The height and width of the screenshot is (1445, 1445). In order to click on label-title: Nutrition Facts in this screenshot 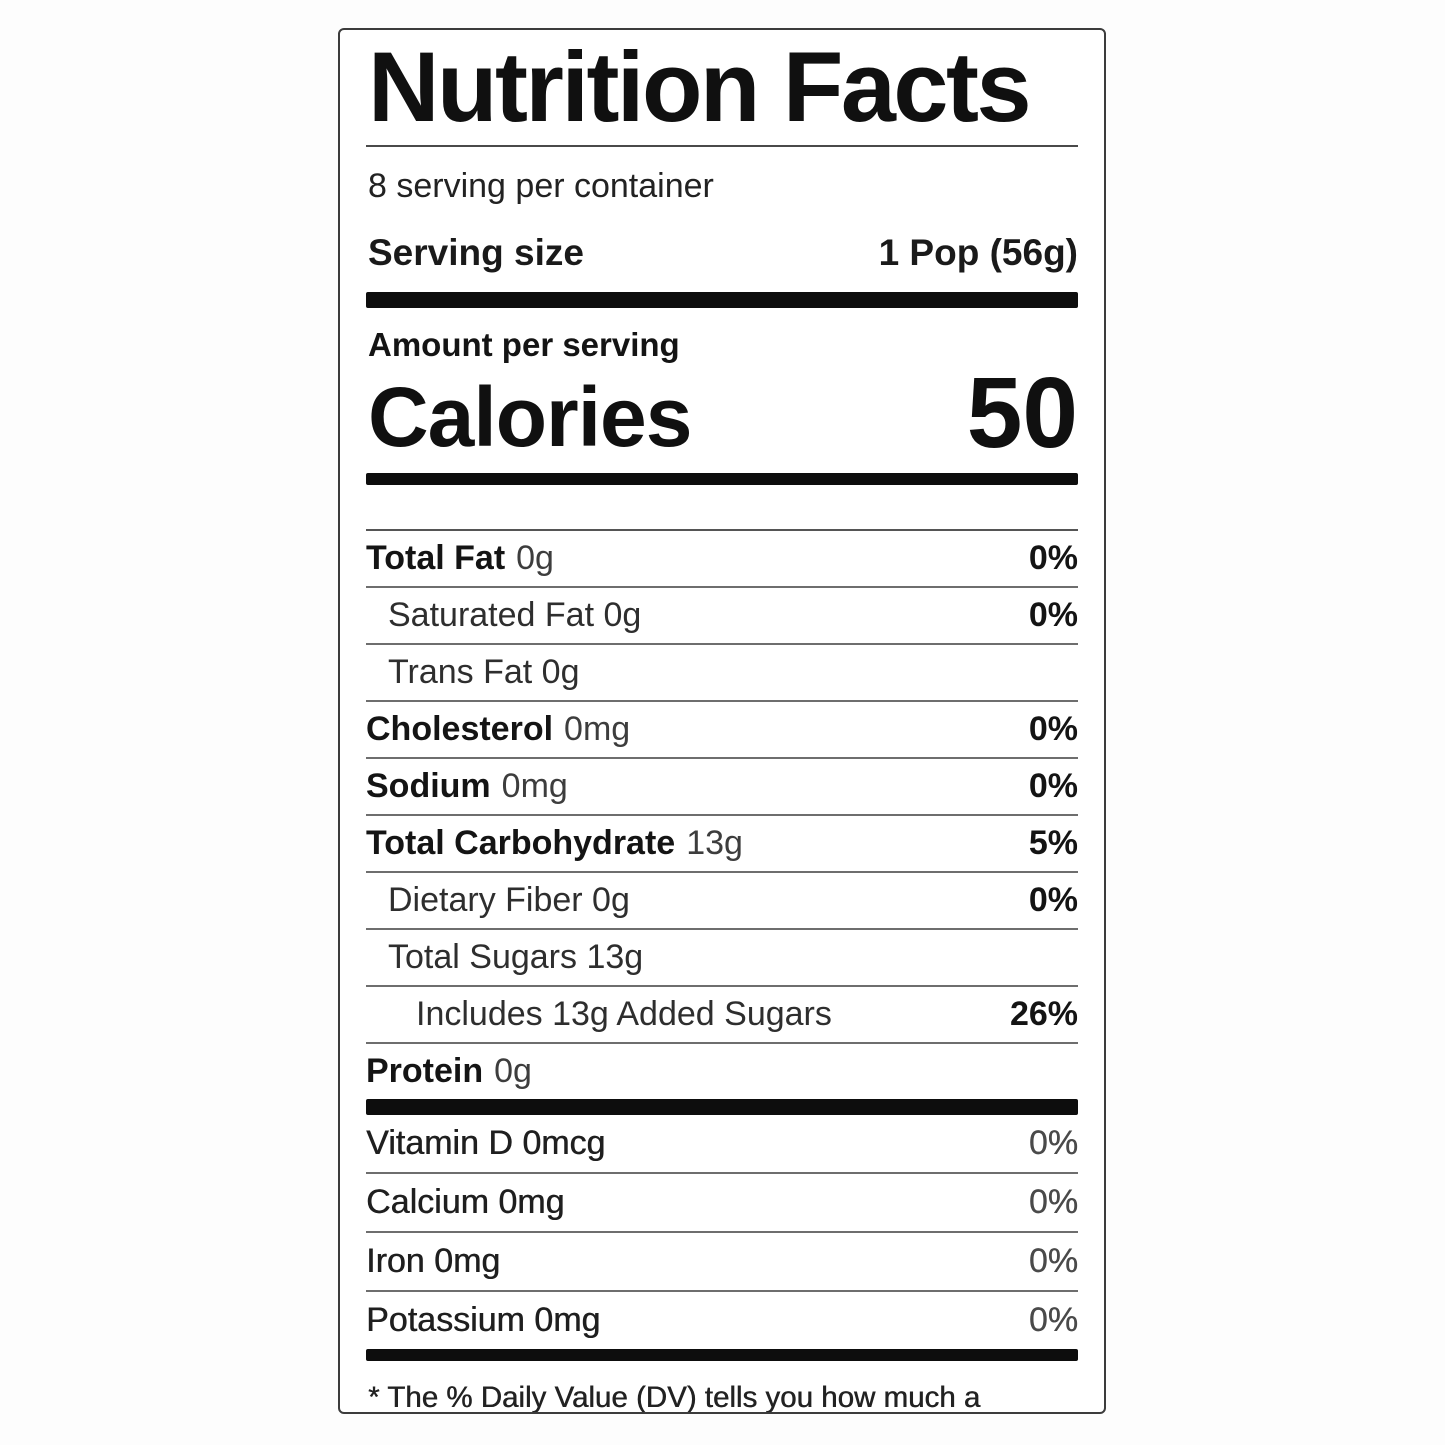, I will do `click(700, 86)`.